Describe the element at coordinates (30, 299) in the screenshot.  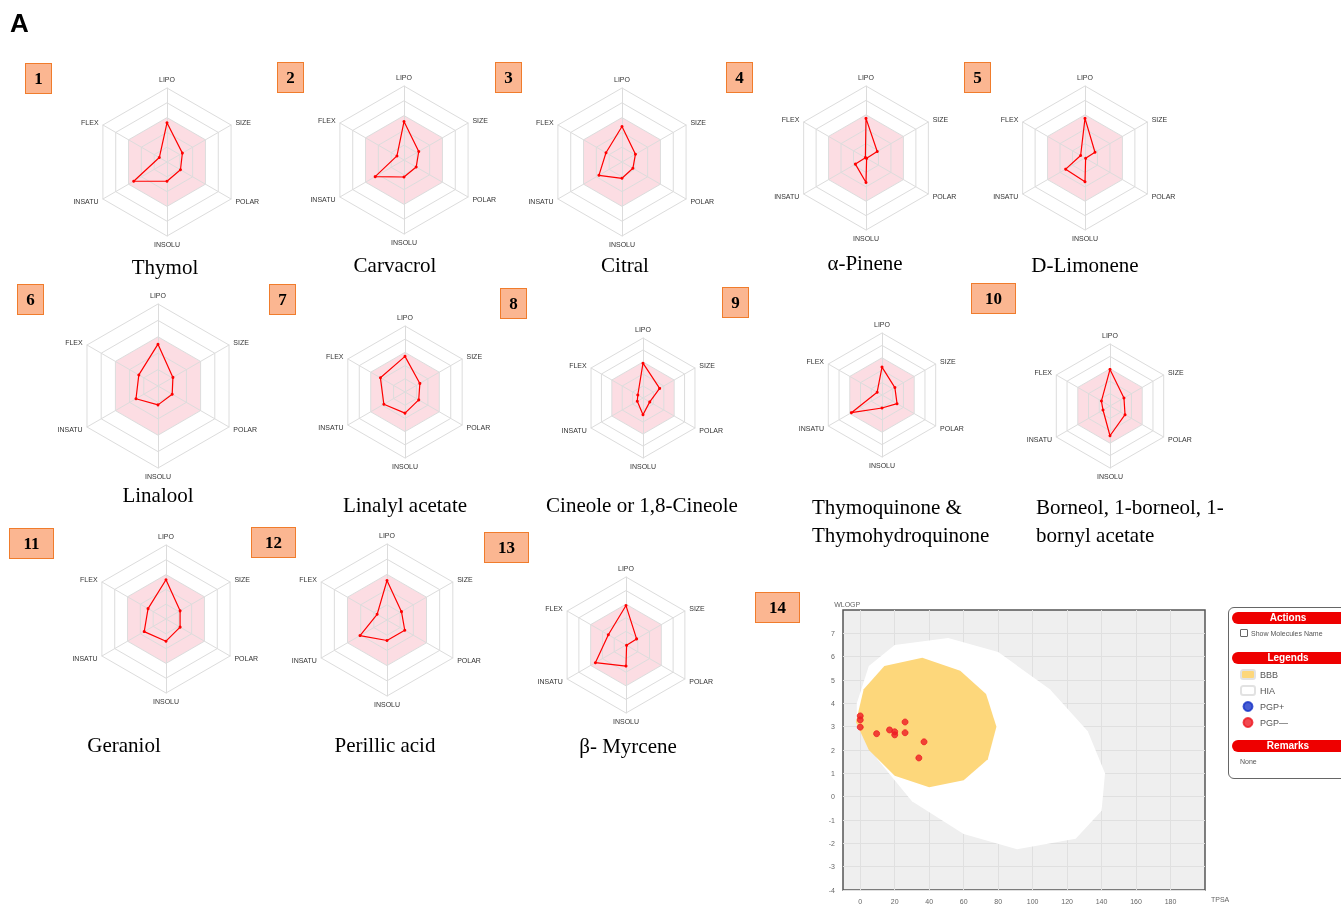
I see `text: 6` at that location.